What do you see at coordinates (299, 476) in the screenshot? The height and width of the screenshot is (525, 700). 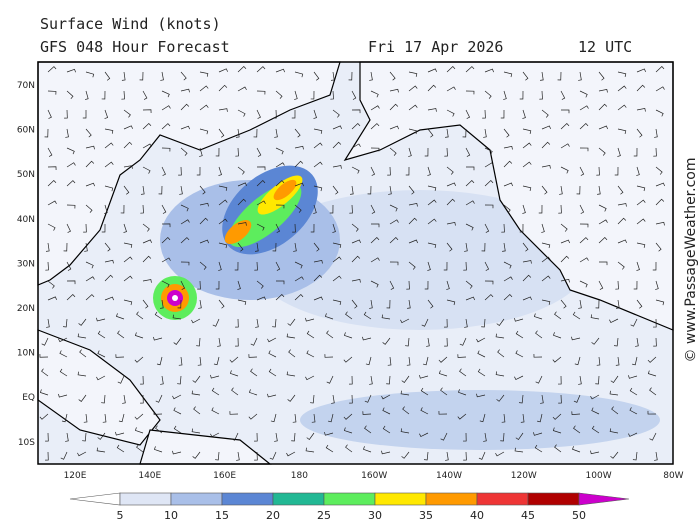 I see `lon-label: 180` at bounding box center [299, 476].